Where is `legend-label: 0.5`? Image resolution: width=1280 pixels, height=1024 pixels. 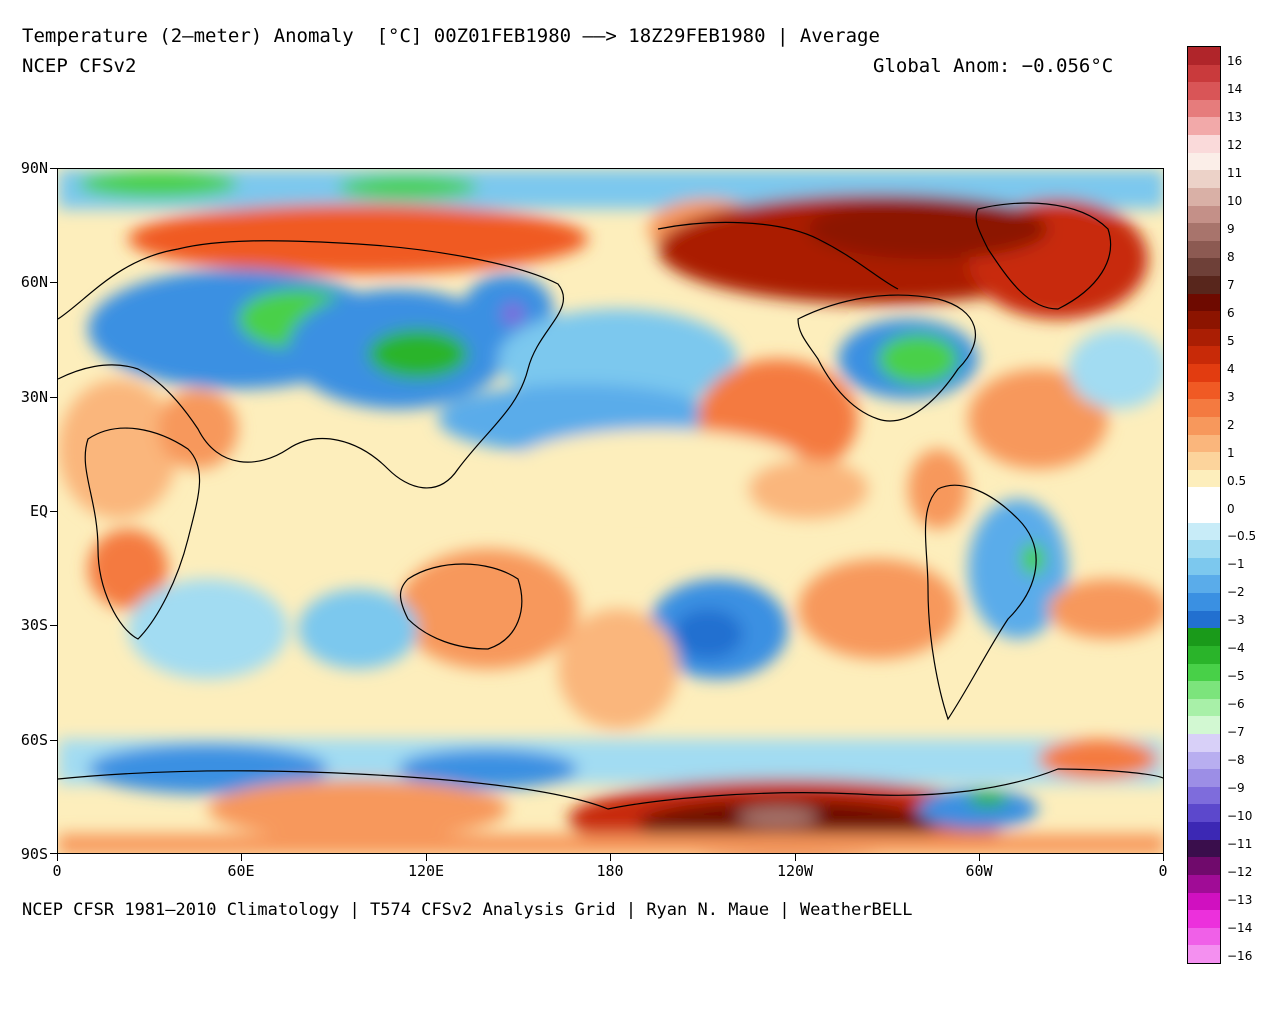 legend-label: 0.5 is located at coordinates (1237, 480).